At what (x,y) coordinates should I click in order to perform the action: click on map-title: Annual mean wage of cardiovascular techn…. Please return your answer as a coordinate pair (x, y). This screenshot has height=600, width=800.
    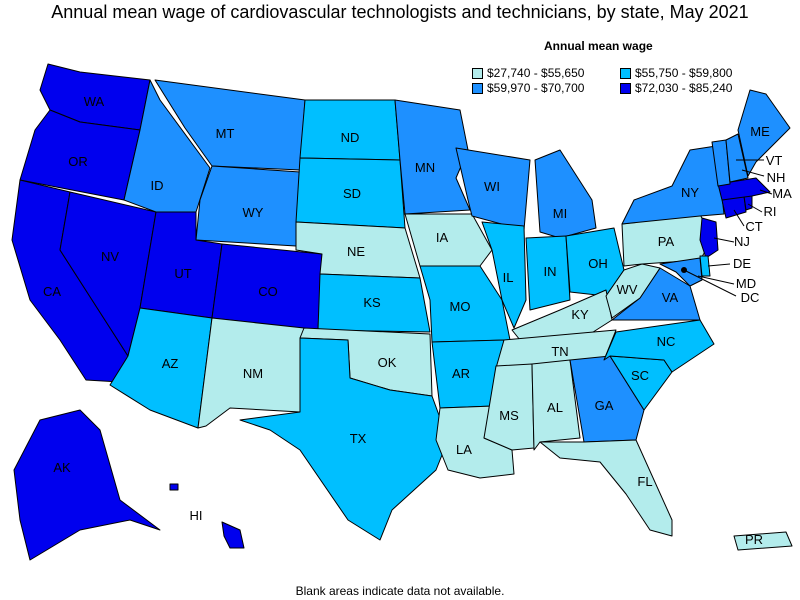
    Looking at the image, I should click on (400, 12).